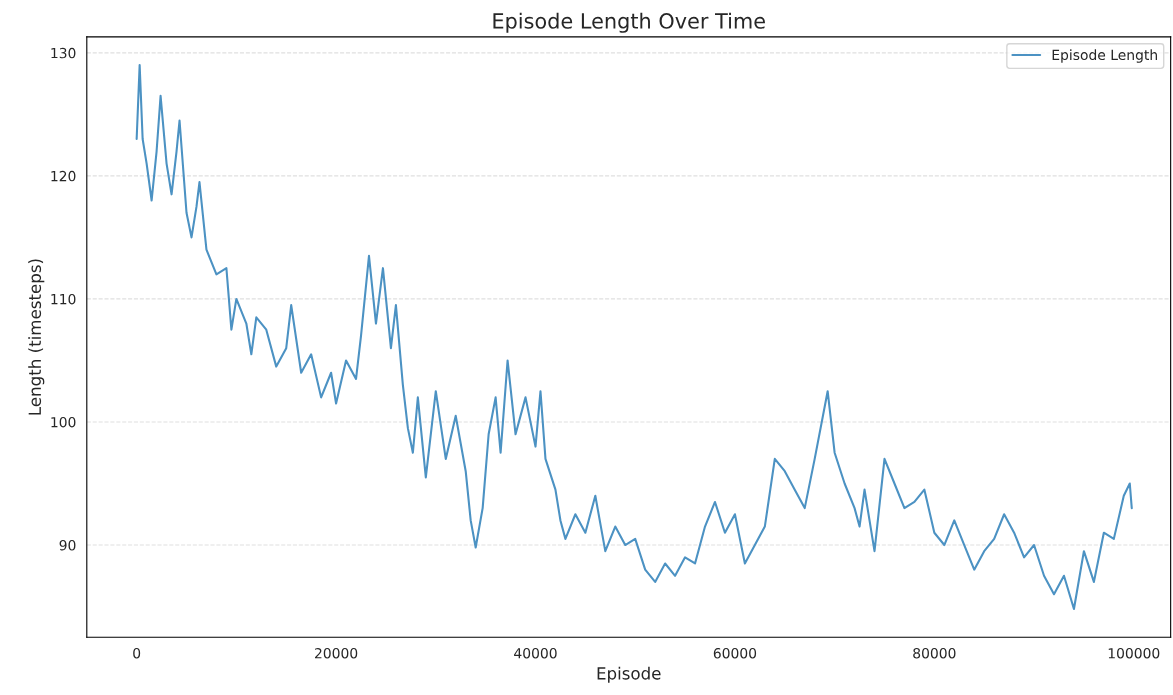 This screenshot has height=695, width=1173. What do you see at coordinates (1134, 653) in the screenshot?
I see `x-tick-label: 100000` at bounding box center [1134, 653].